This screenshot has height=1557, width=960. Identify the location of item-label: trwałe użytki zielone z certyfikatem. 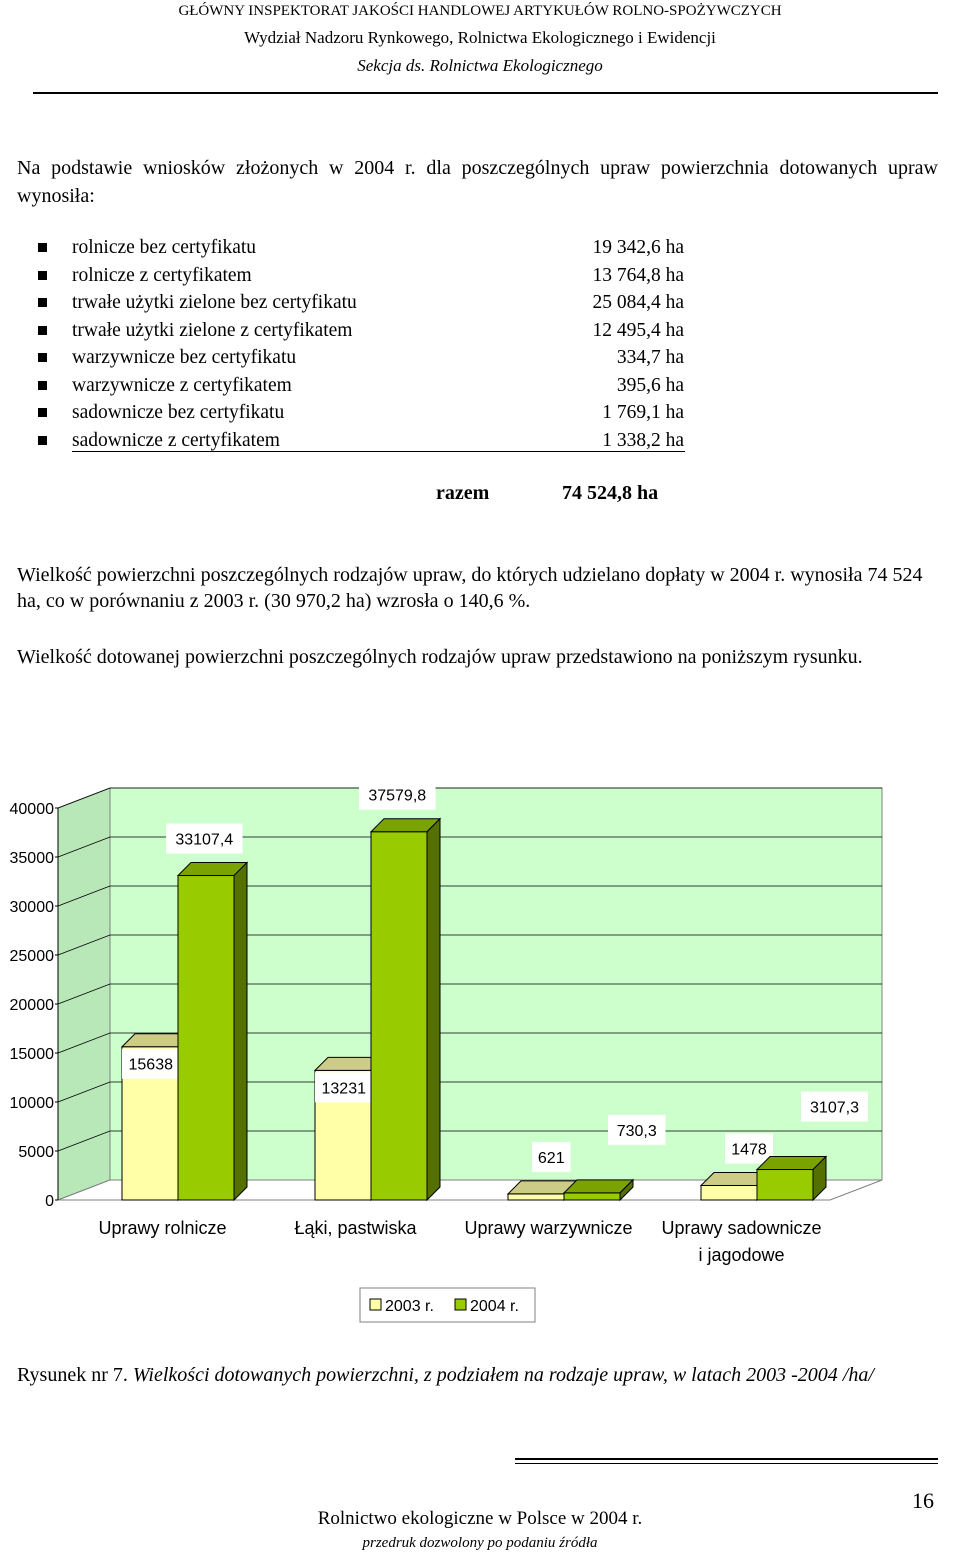
(212, 330).